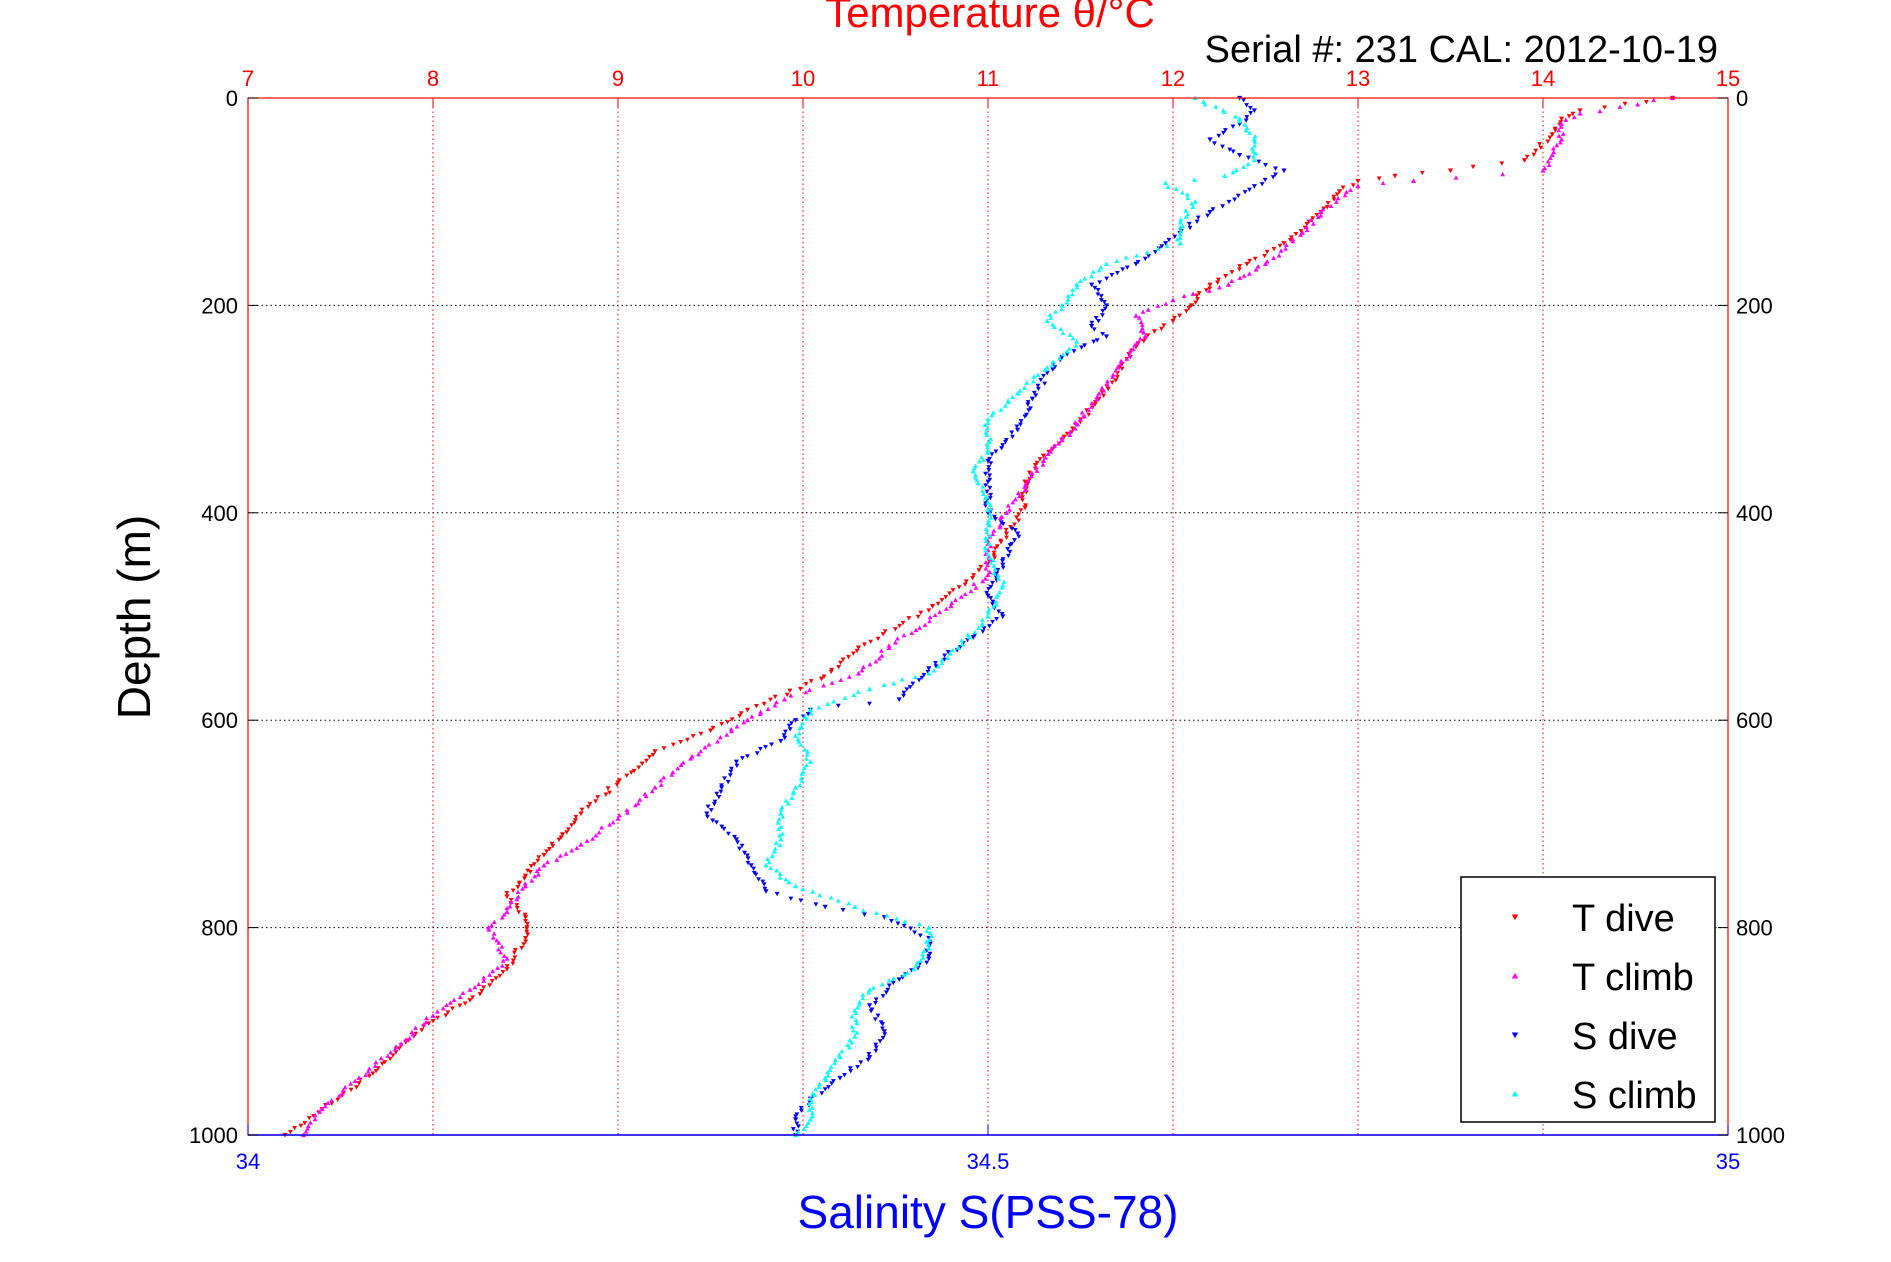 This screenshot has width=1891, height=1262. I want to click on legend-marker, so click(1515, 975).